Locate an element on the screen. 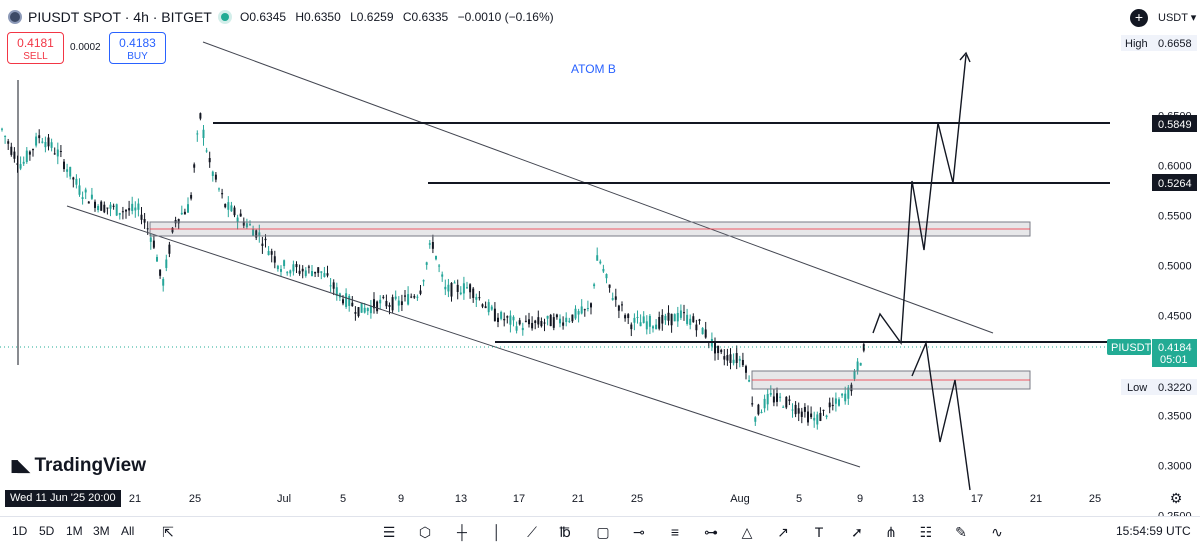  path-tool-icon: ↗ is located at coordinates (783, 532).